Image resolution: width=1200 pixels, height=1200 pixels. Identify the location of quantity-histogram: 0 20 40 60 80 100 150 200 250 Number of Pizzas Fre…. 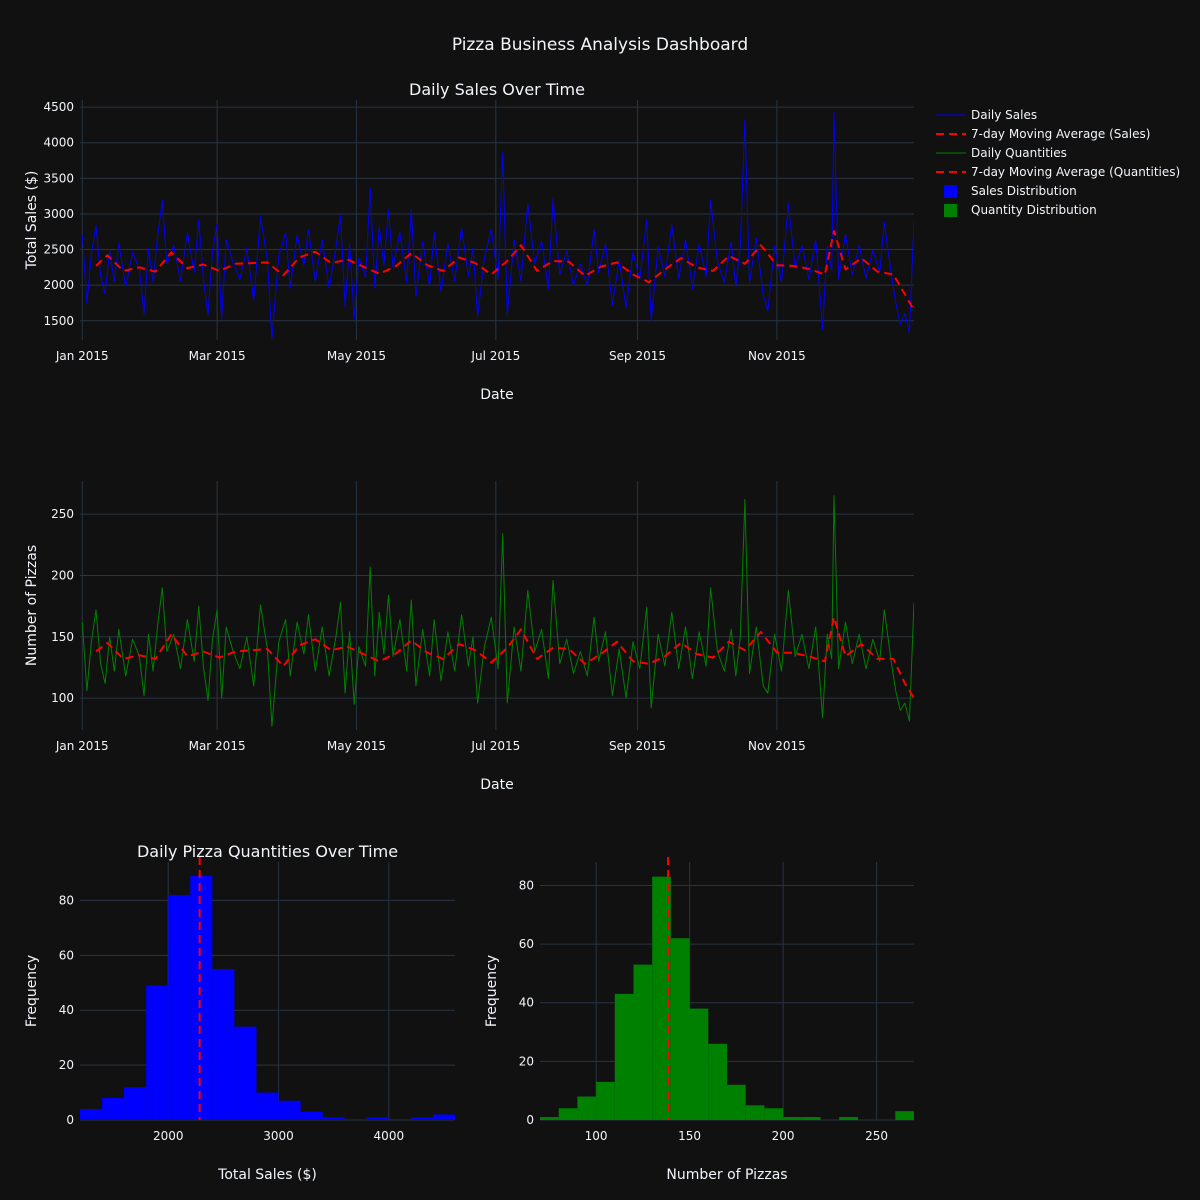
(699, 1020).